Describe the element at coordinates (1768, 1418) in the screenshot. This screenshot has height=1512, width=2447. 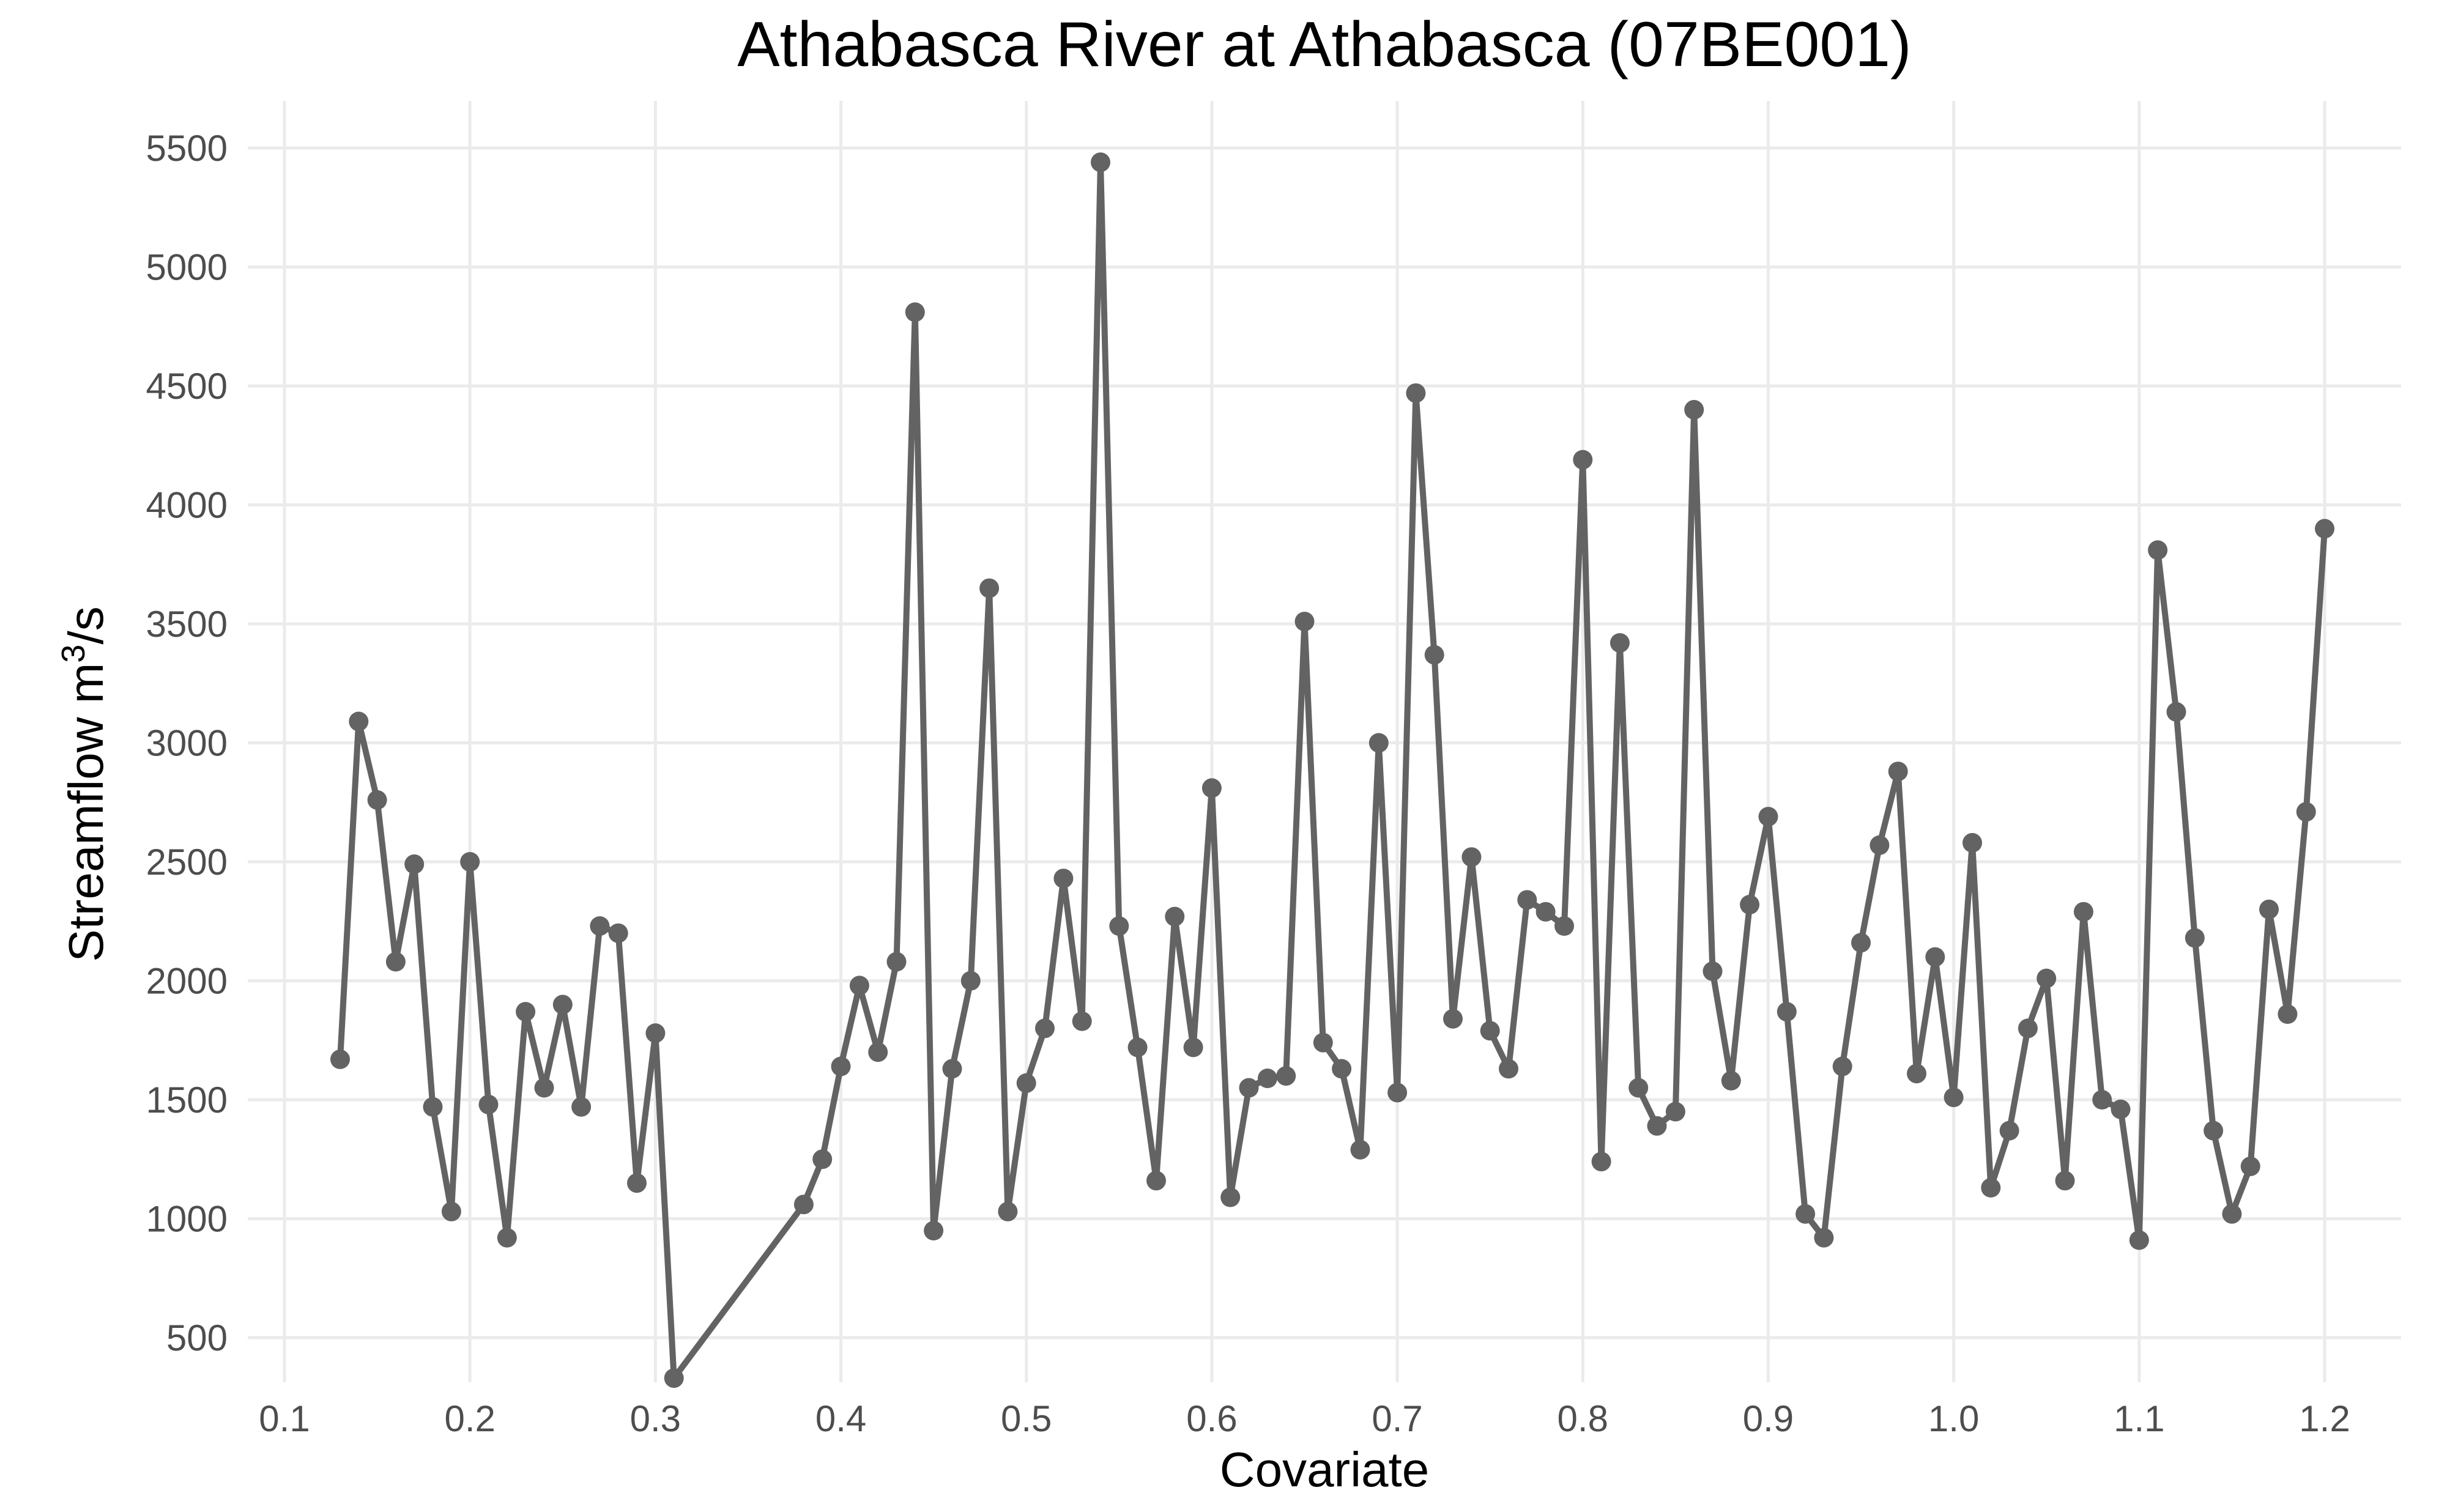
I see `x-tick-label: 0.9` at that location.